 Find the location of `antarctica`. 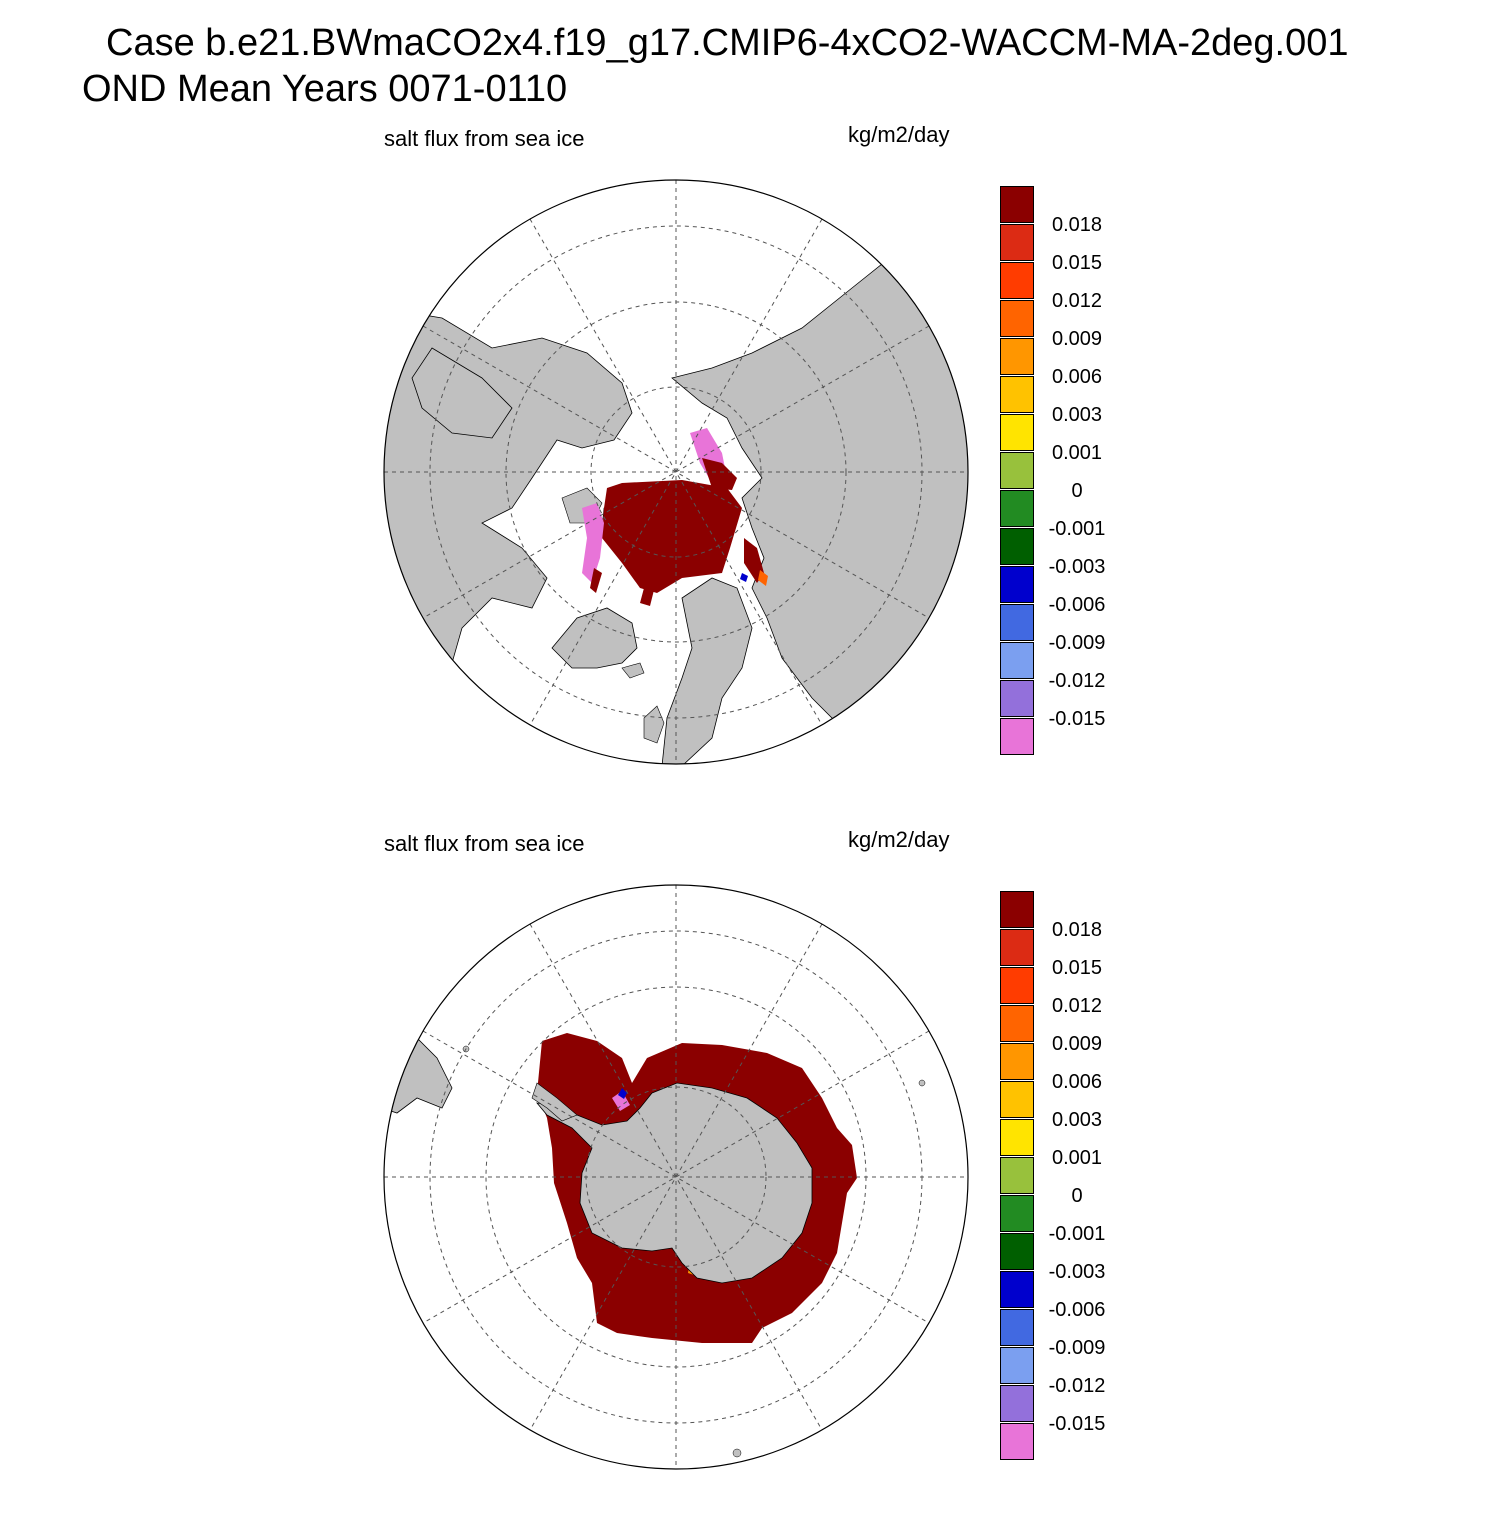

antarctica is located at coordinates (672, 1183).